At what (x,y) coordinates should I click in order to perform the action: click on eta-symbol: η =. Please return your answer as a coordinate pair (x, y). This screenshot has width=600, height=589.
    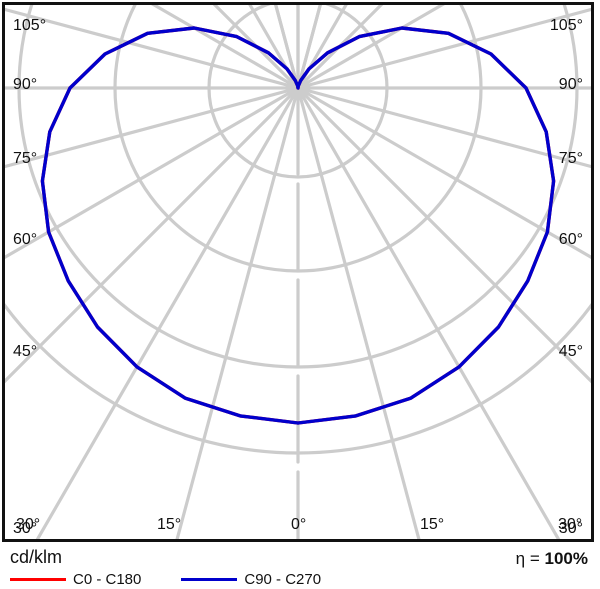
    Looking at the image, I should click on (530, 558).